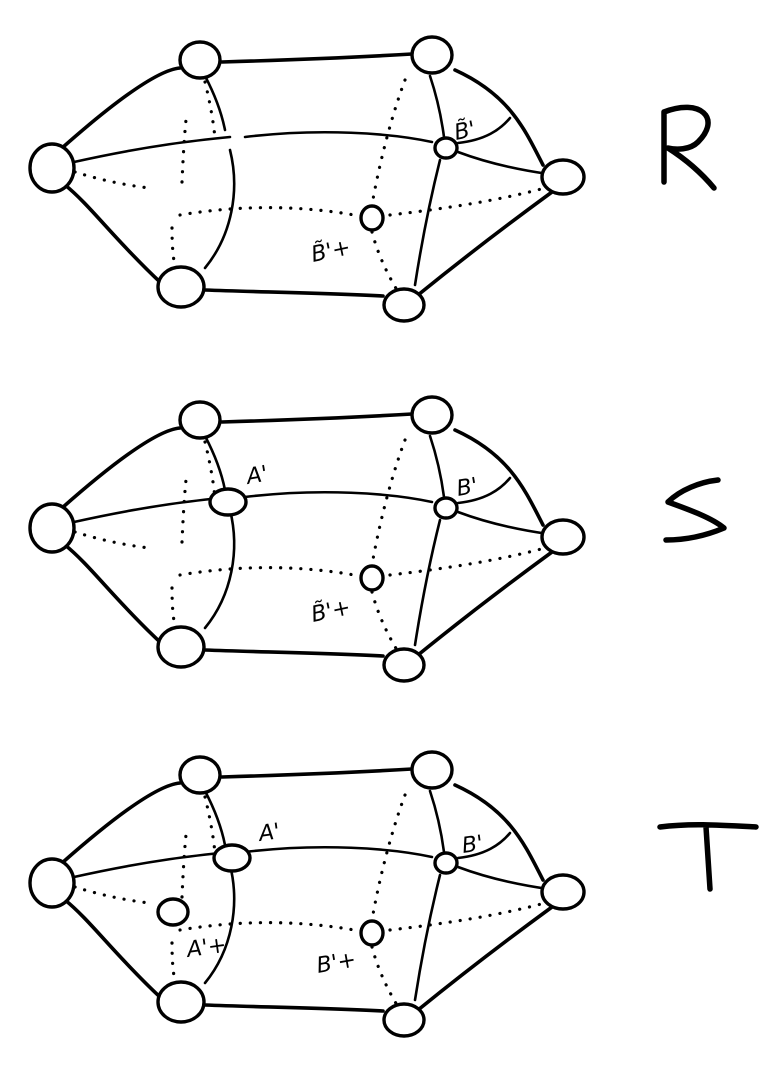 The height and width of the screenshot is (1077, 777). I want to click on letter-r-glyph, so click(689, 147).